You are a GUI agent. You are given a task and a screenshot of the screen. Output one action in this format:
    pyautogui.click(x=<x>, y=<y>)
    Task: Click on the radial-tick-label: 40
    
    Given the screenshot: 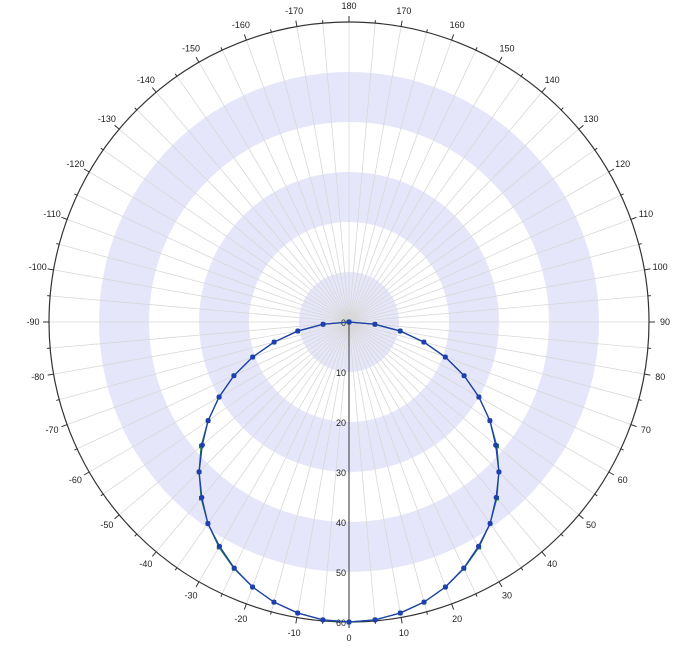 What is the action you would take?
    pyautogui.click(x=341, y=523)
    